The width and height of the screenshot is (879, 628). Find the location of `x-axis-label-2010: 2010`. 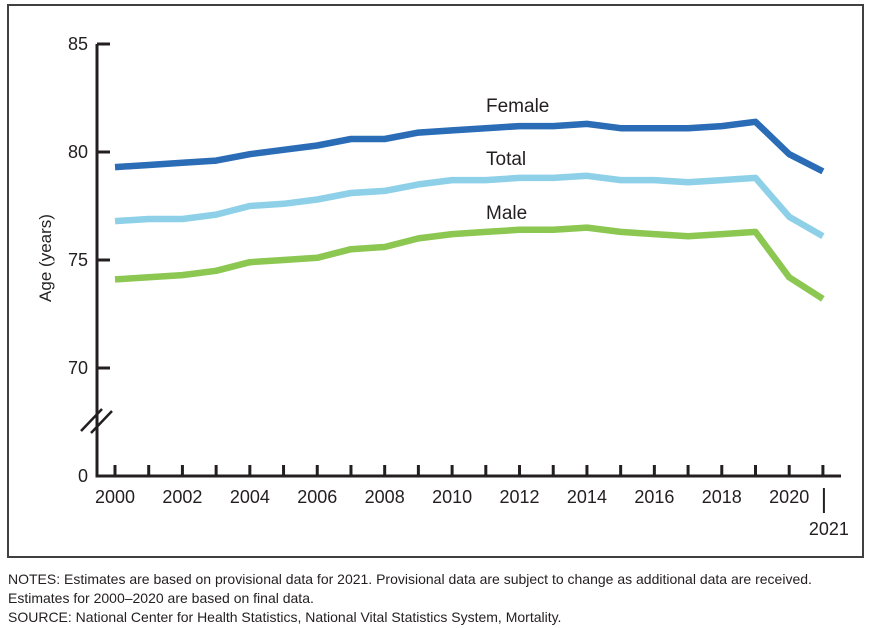

x-axis-label-2010: 2010 is located at coordinates (452, 497).